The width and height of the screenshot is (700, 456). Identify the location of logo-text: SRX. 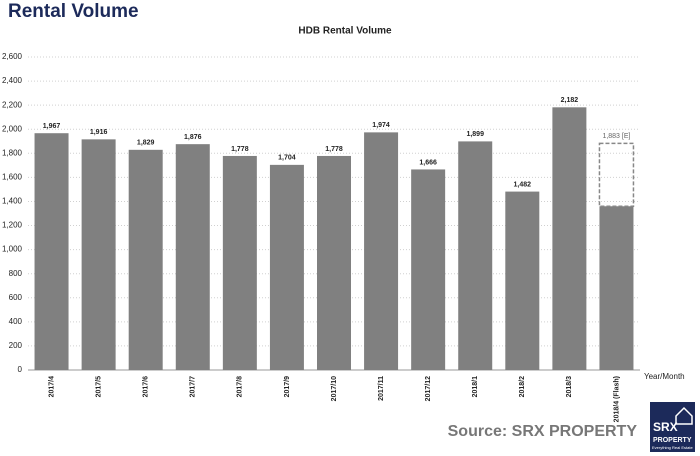
(665, 427).